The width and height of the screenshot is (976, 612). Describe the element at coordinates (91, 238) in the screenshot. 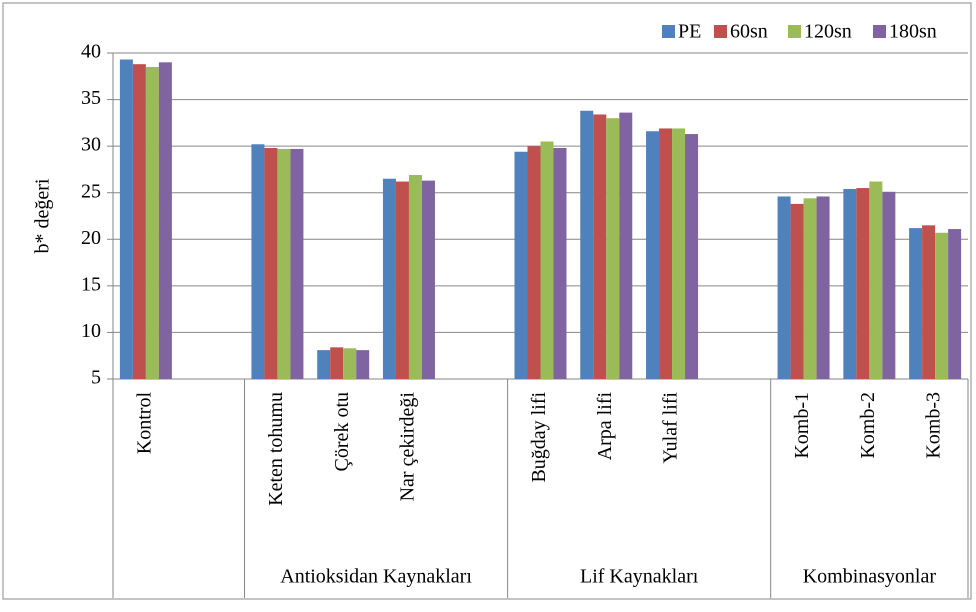

I see `y-tick-label: 20` at that location.